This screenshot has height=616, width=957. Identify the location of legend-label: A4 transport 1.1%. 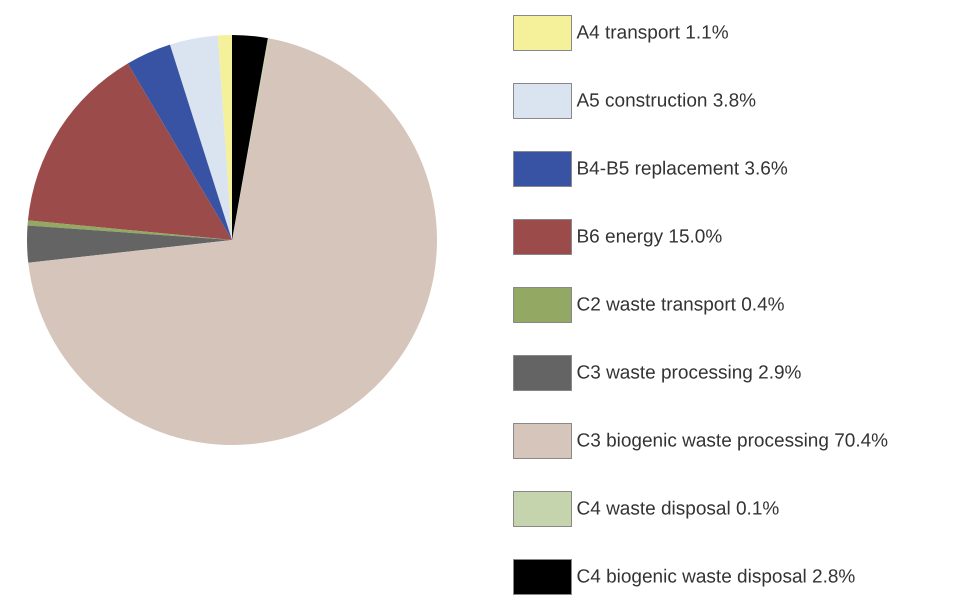
(652, 33).